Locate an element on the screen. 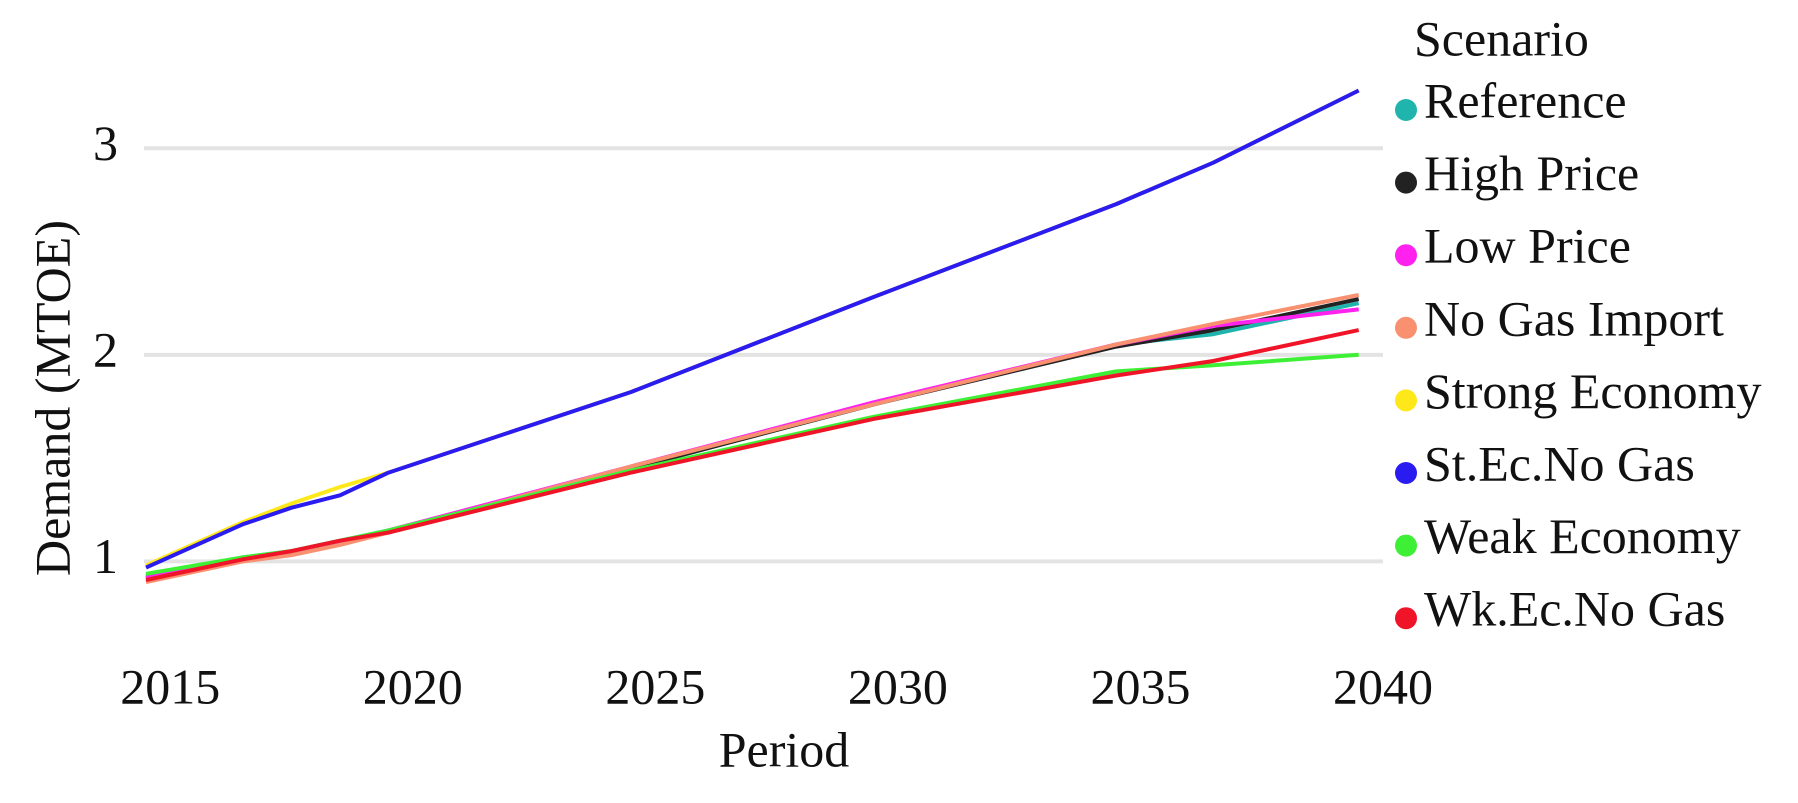 The height and width of the screenshot is (803, 1798). legend-label: Weak Economy is located at coordinates (1582, 536).